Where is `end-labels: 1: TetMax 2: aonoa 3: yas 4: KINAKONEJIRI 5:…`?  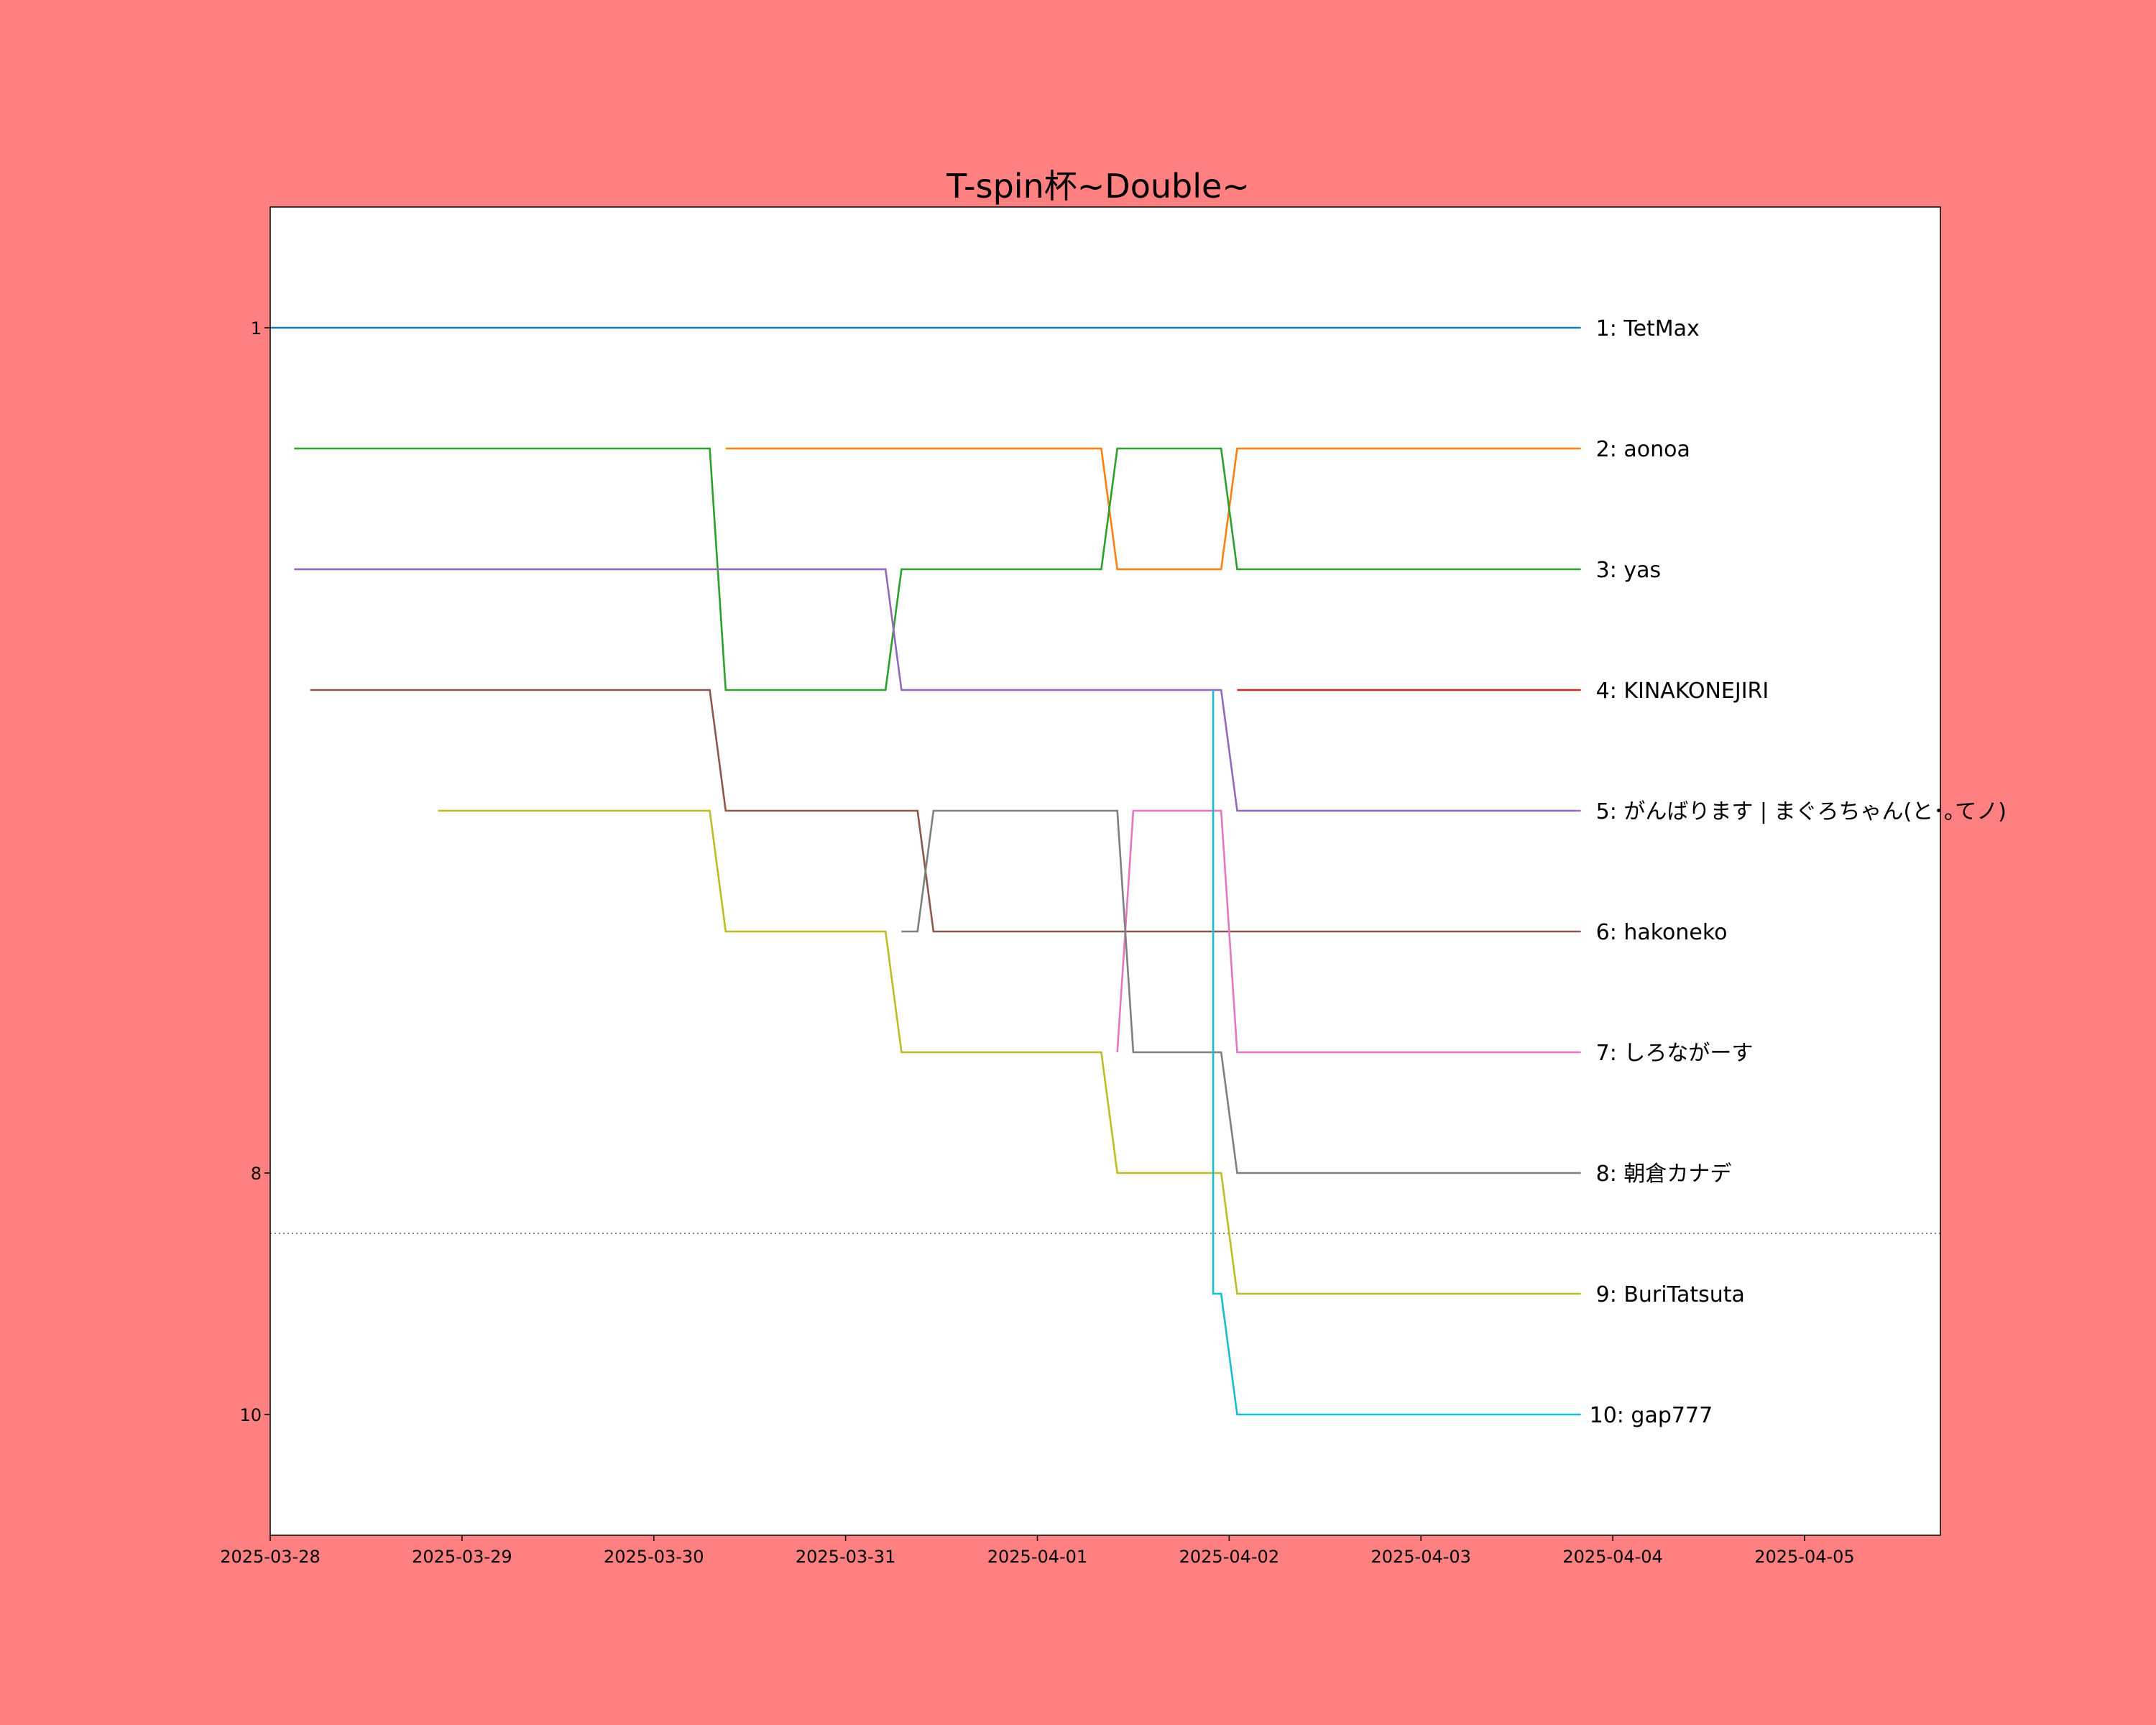 end-labels: 1: TetMax 2: aonoa 3: yas 4: KINAKONEJIRI 5:… is located at coordinates (1798, 872).